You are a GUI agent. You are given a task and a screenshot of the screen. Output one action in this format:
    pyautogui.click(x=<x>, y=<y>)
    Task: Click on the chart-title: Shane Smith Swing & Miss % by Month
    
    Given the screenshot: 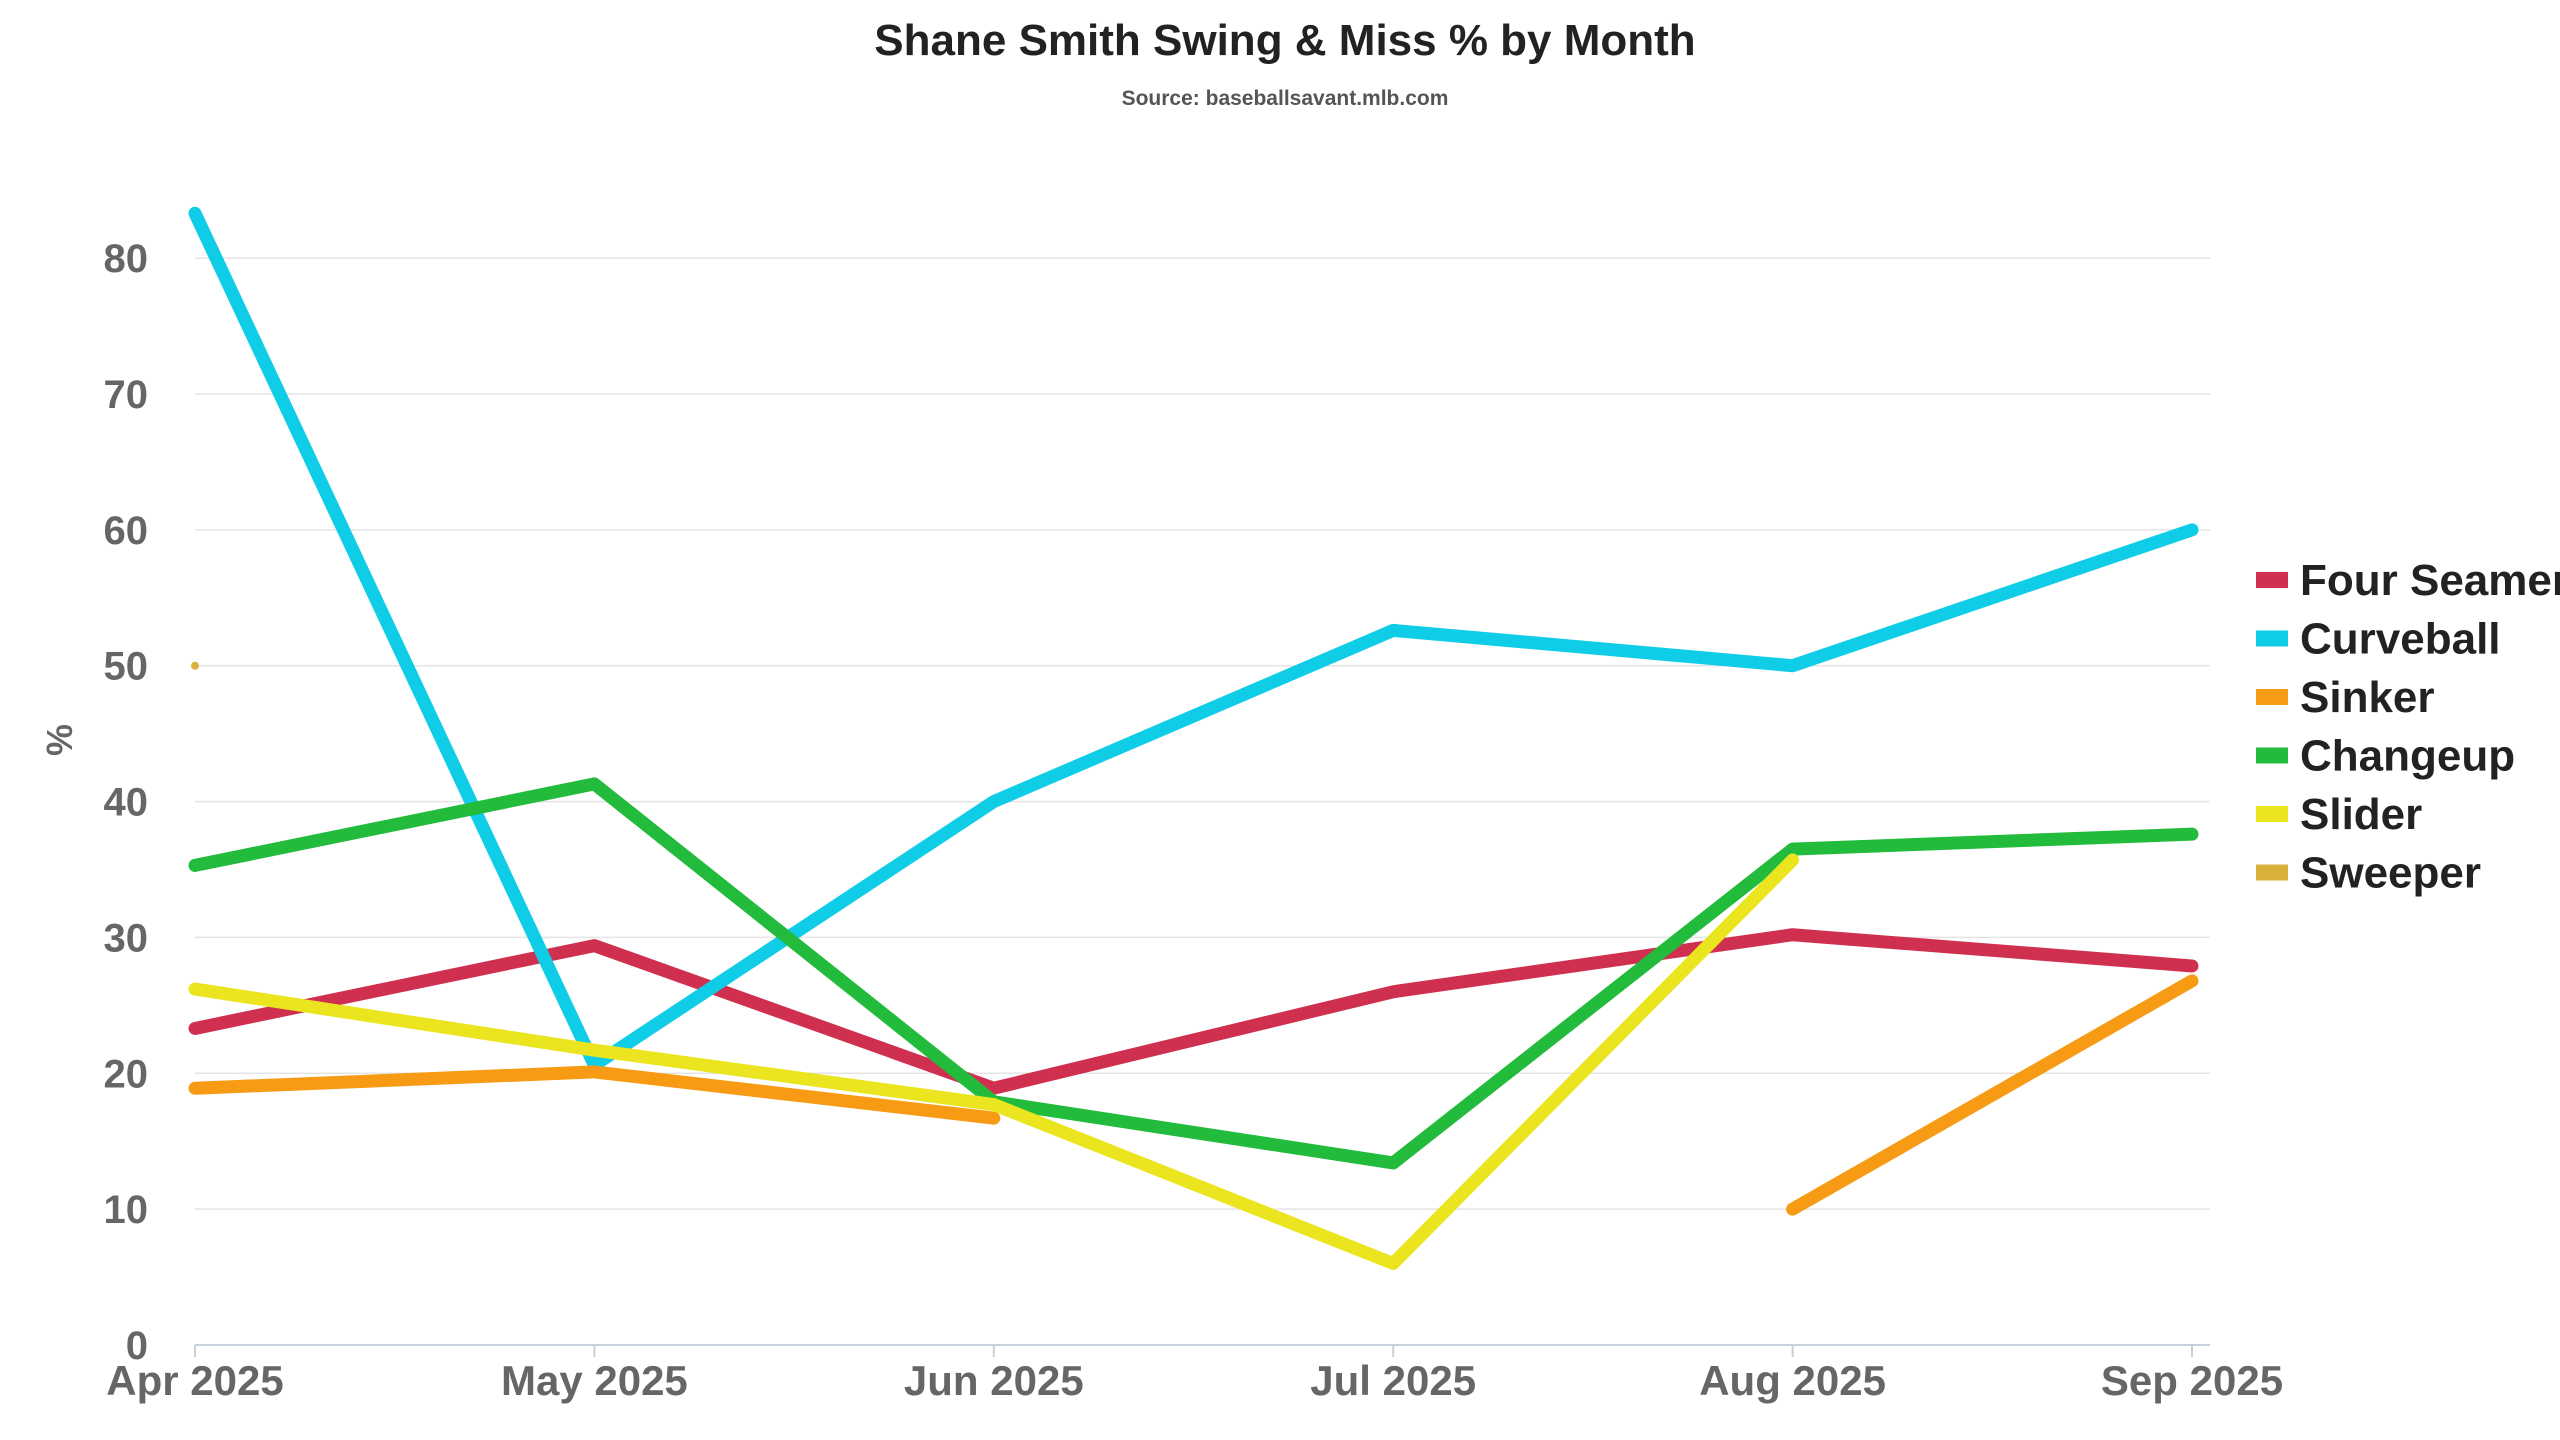 What is the action you would take?
    pyautogui.click(x=1284, y=40)
    